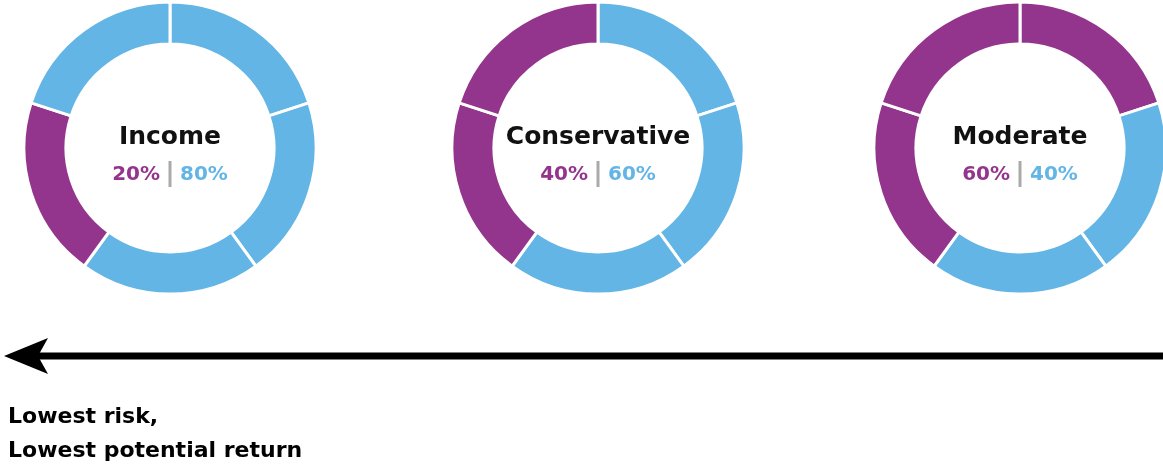 This screenshot has height=470, width=1163. Describe the element at coordinates (1020, 135) in the screenshot. I see `text: Moderate` at that location.